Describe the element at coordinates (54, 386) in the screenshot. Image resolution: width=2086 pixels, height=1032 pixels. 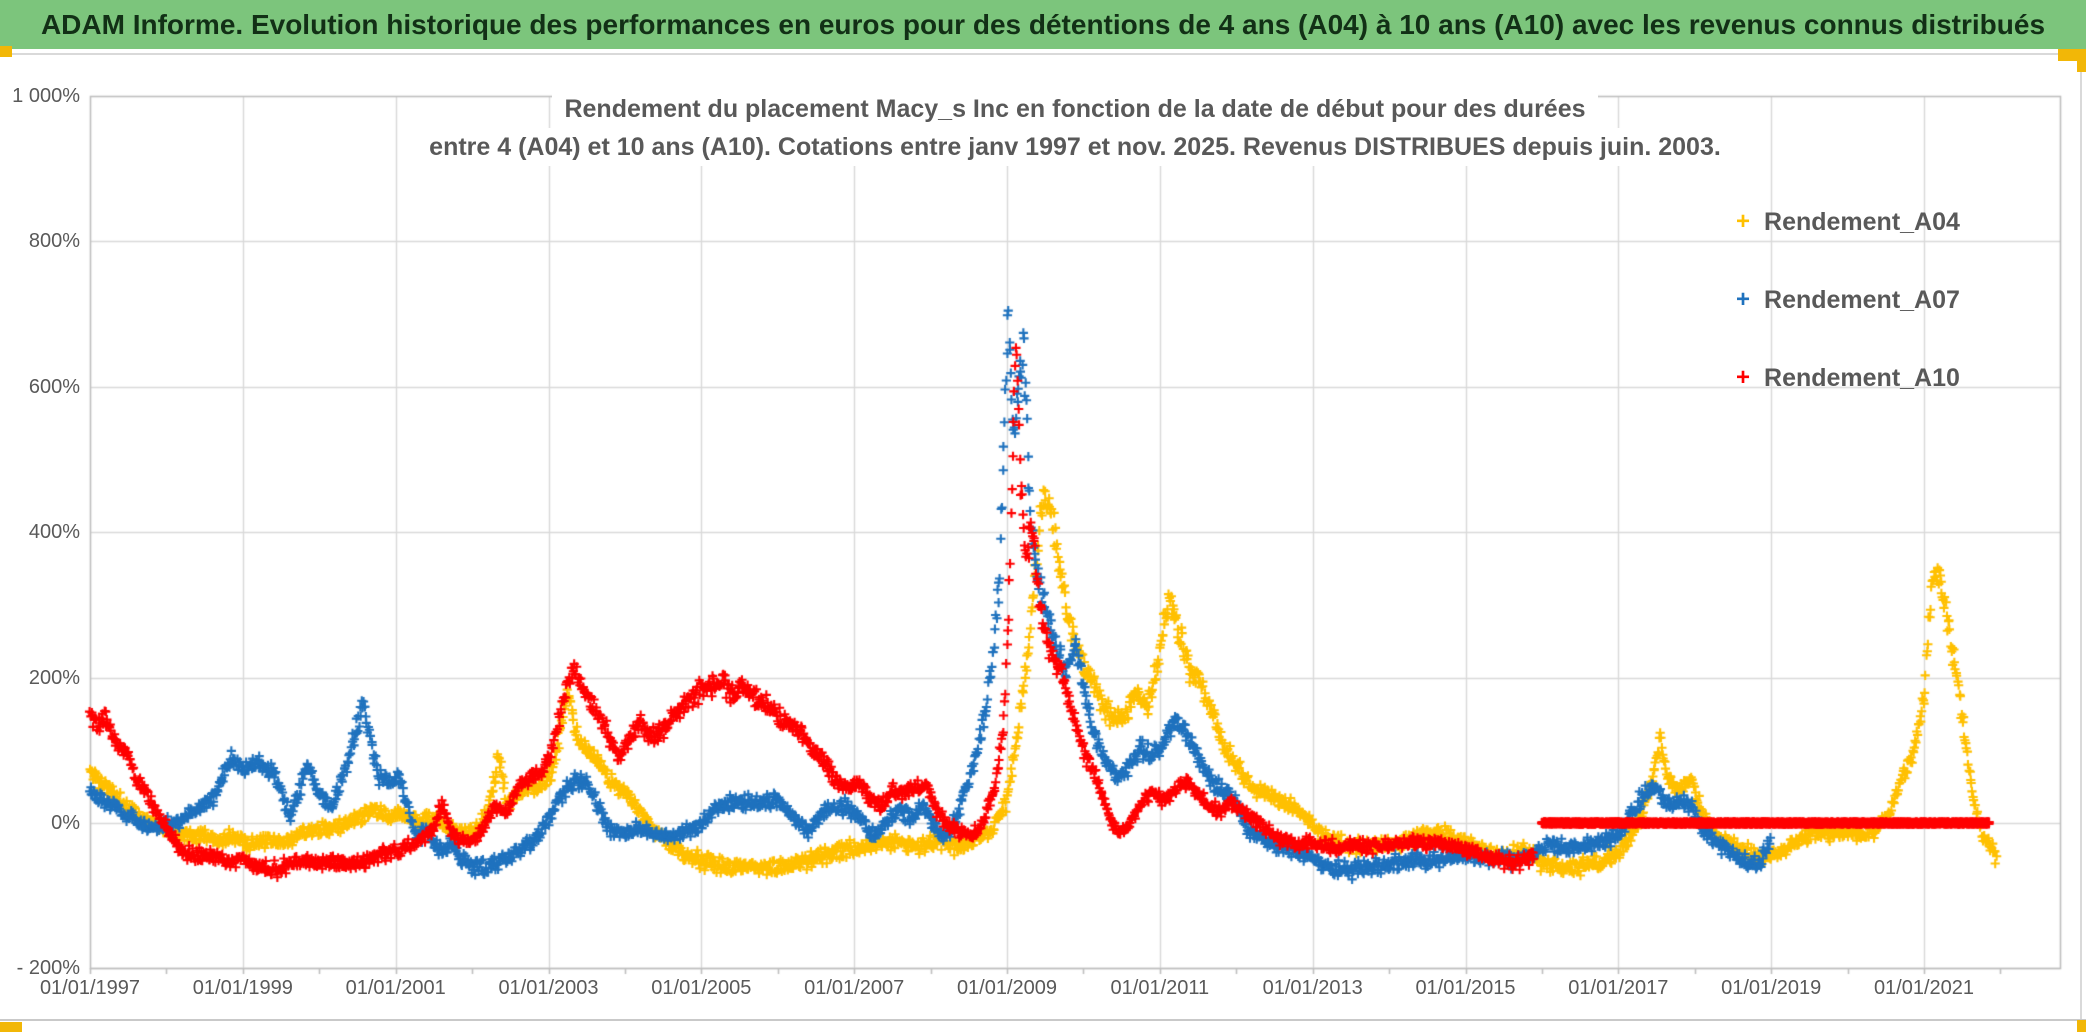
I see `y-axis-label: 600%` at that location.